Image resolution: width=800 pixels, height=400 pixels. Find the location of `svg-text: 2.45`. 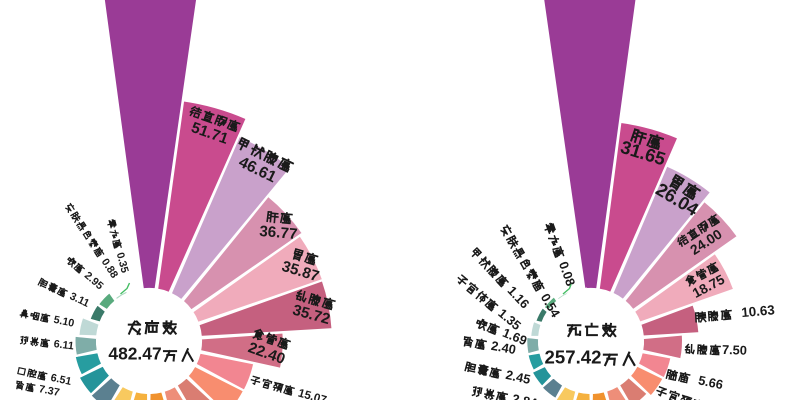

svg-text: 2.45 is located at coordinates (518, 377).